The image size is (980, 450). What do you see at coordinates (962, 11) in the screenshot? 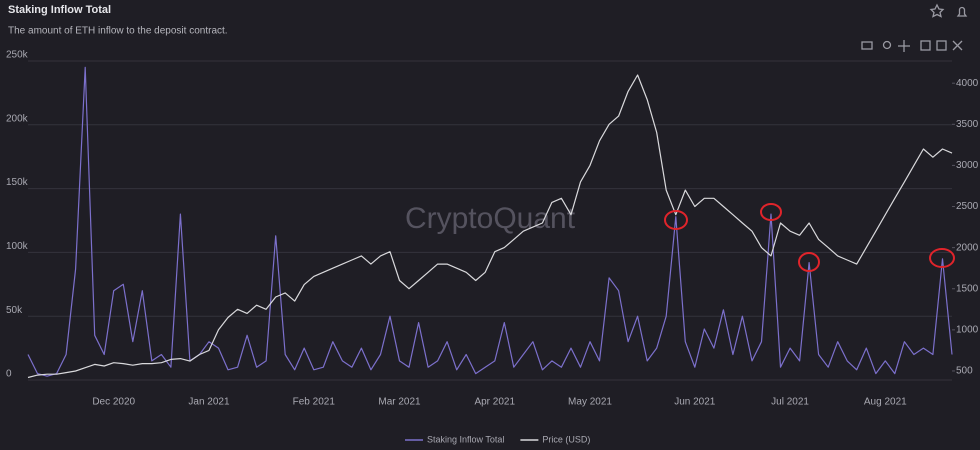
I see `bell-icon` at bounding box center [962, 11].